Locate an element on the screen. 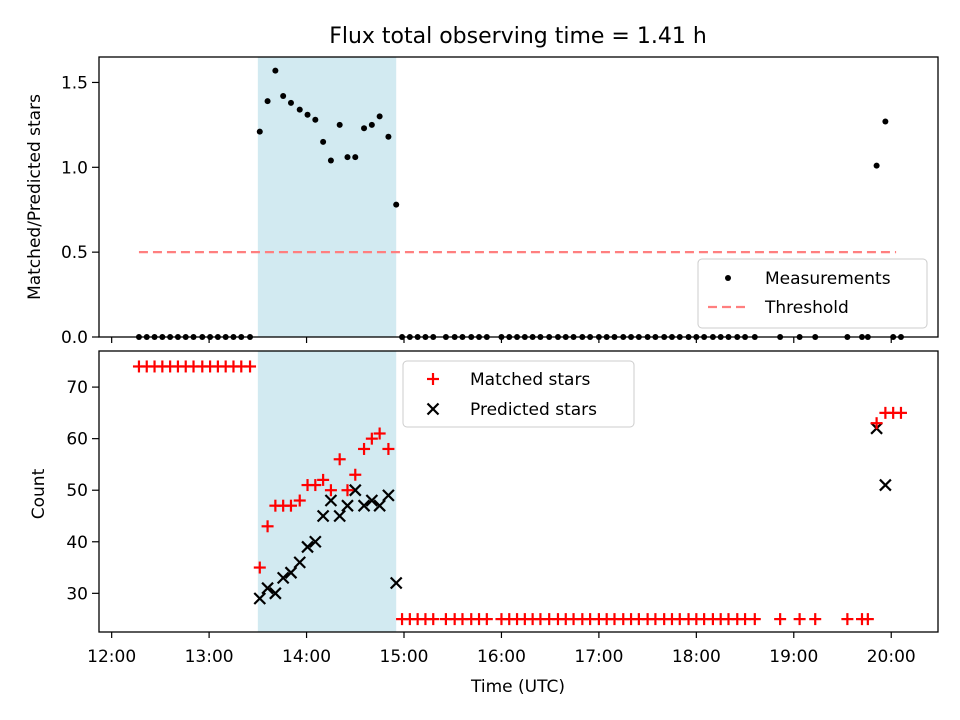 The height and width of the screenshot is (720, 960). x-tick-label: 19:00 is located at coordinates (793, 657).